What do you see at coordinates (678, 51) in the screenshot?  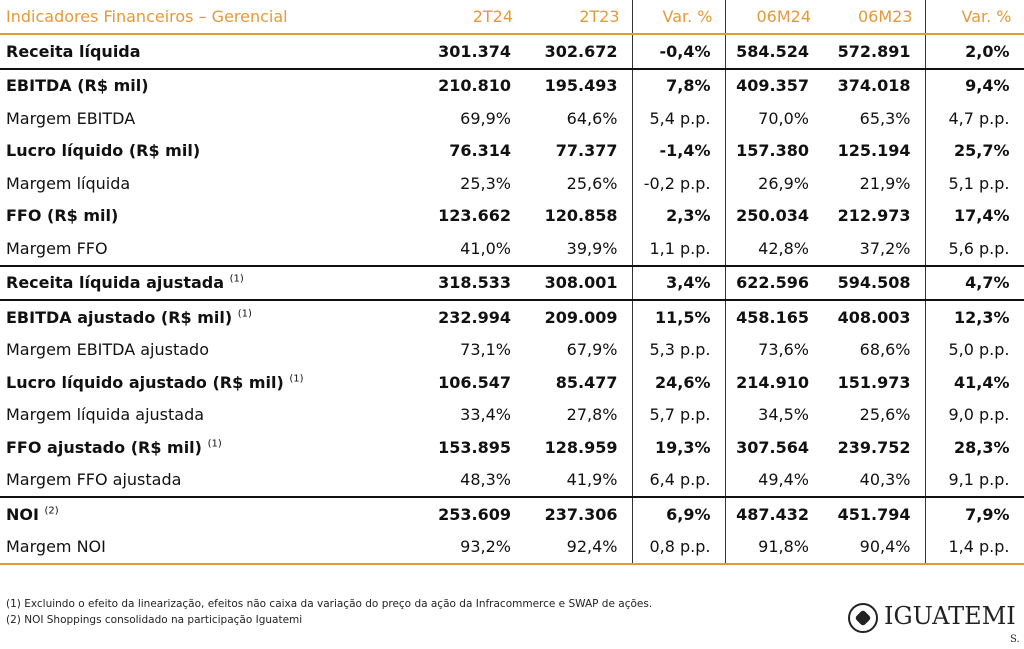 I see `value-cell: -0,4%` at bounding box center [678, 51].